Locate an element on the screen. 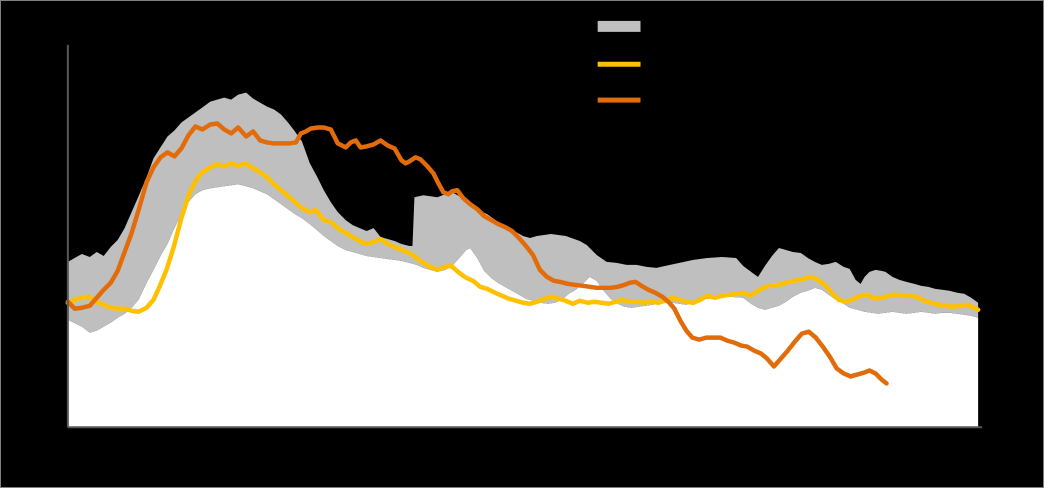 The image size is (1044, 488). legend-swatch-orange-line is located at coordinates (619, 100).